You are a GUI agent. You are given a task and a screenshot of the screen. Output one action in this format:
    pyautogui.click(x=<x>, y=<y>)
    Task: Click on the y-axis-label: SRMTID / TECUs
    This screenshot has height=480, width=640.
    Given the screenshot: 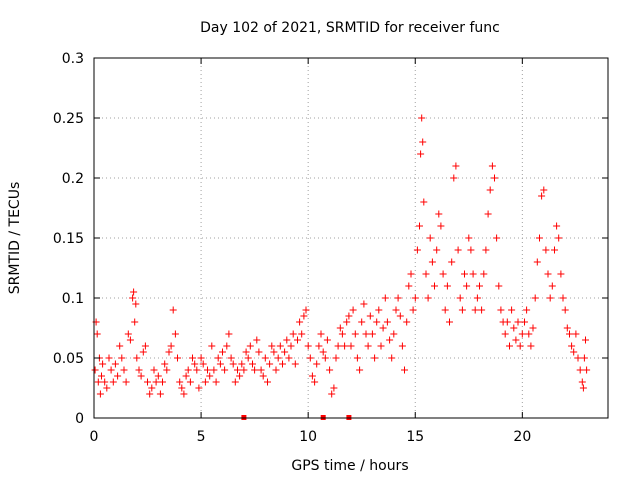 What is the action you would take?
    pyautogui.click(x=15, y=238)
    